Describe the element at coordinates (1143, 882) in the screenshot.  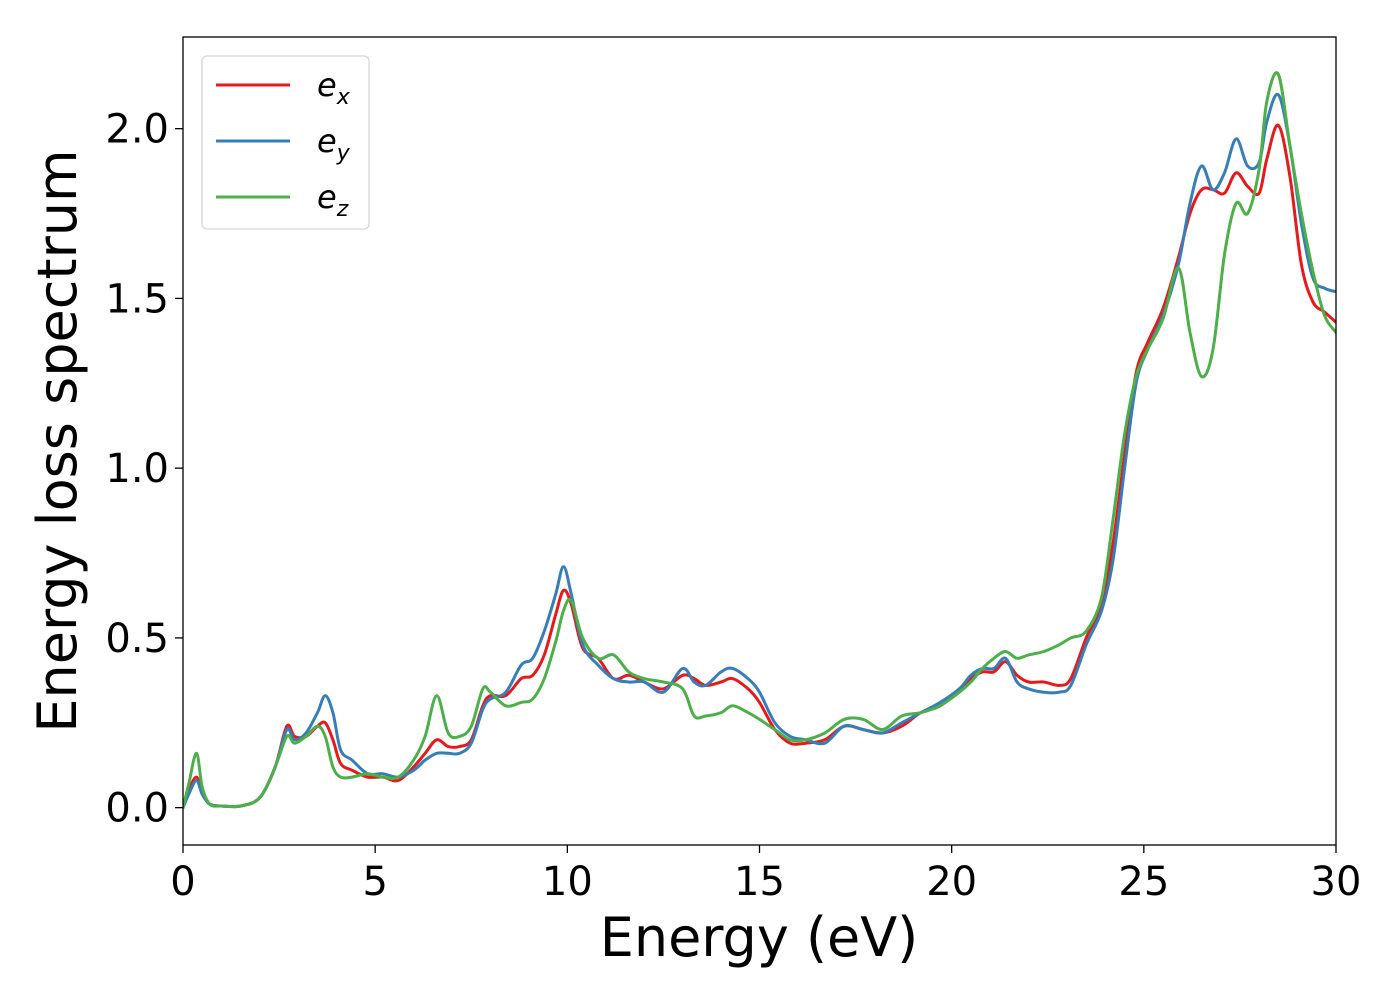
I see `x-tick-label: 25` at that location.